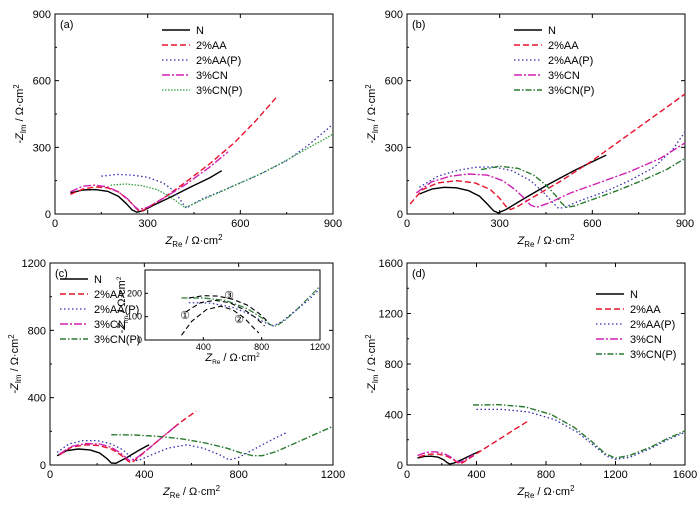 The width and height of the screenshot is (700, 505). What do you see at coordinates (394, 148) in the screenshot?
I see `y-tick-label: 300` at bounding box center [394, 148].